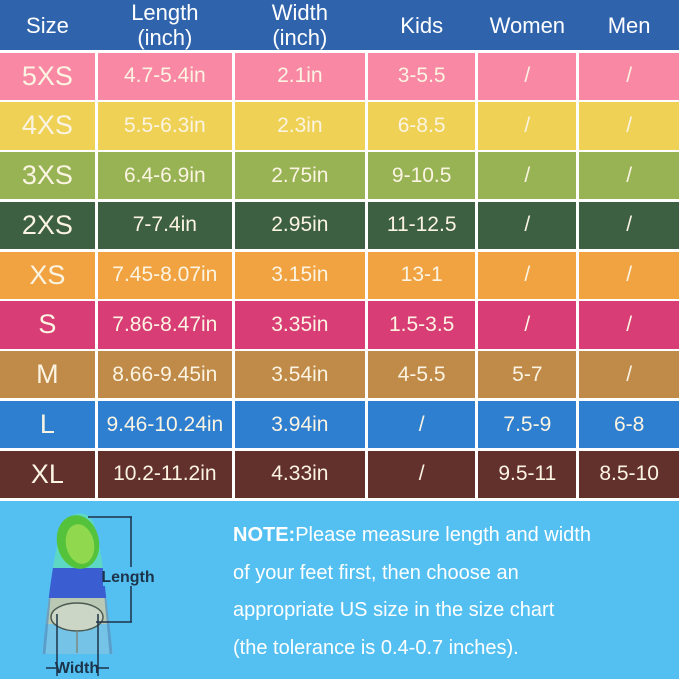 The height and width of the screenshot is (679, 679). I want to click on size-label: S, so click(47, 325).